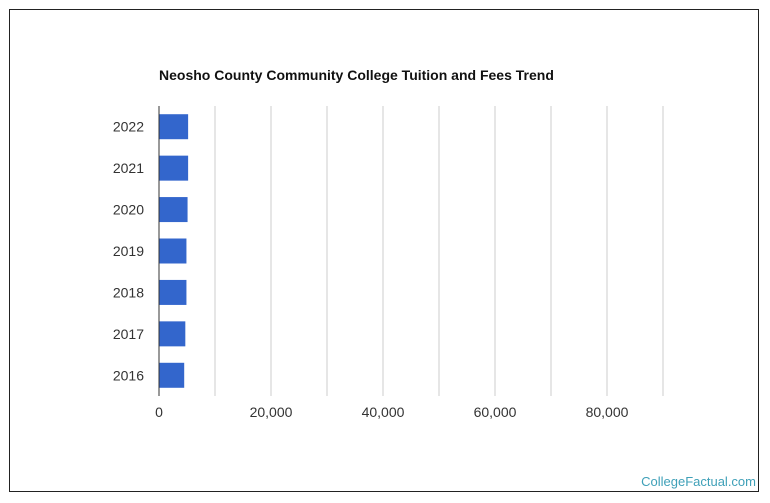 The width and height of the screenshot is (770, 503). What do you see at coordinates (128, 292) in the screenshot?
I see `y-tick-label: 2018` at bounding box center [128, 292].